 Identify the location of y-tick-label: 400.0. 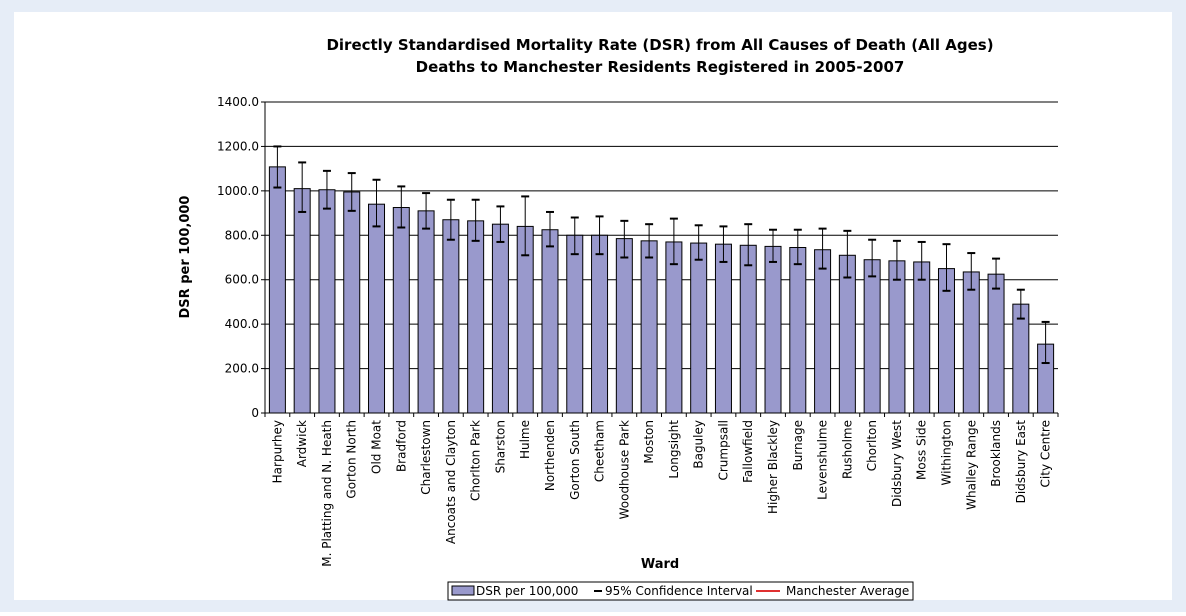
(242, 324).